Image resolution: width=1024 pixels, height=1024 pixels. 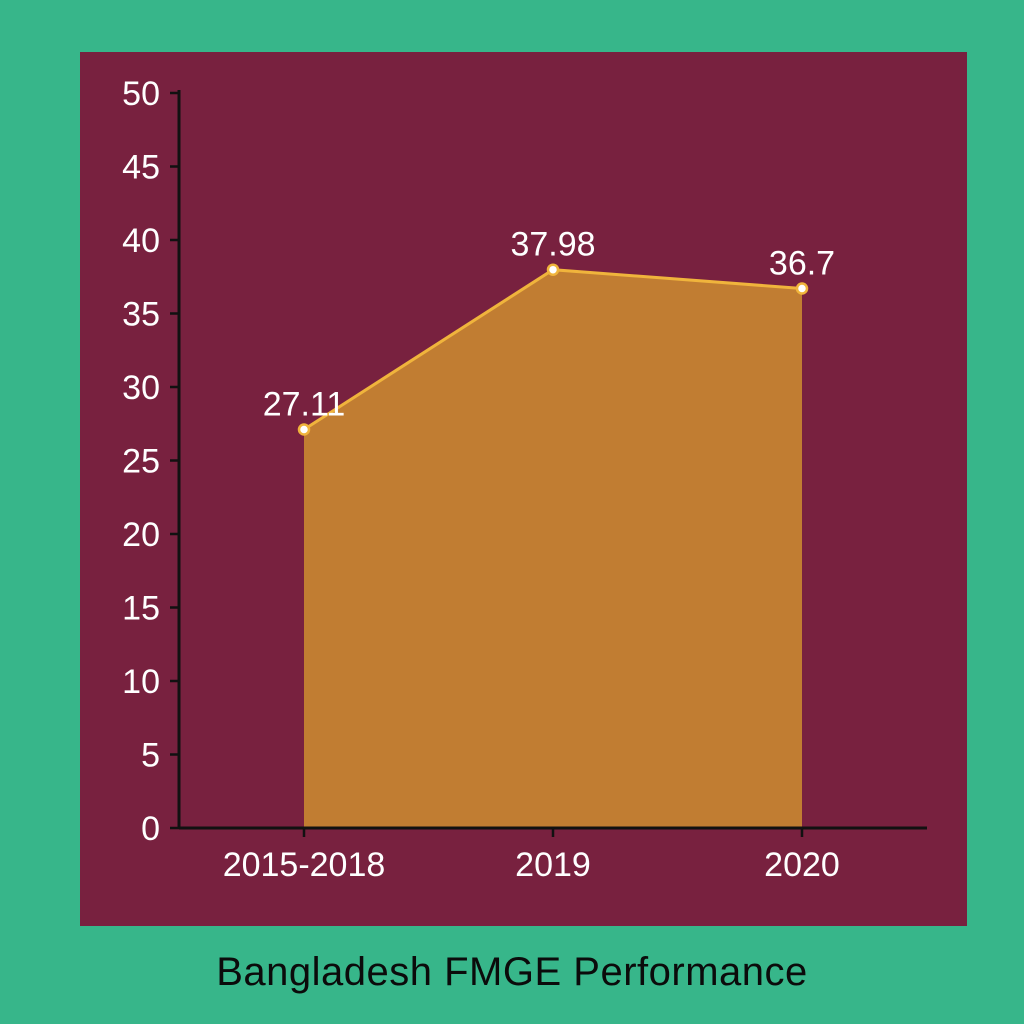 I want to click on y-tick-label: 50, so click(x=141, y=94).